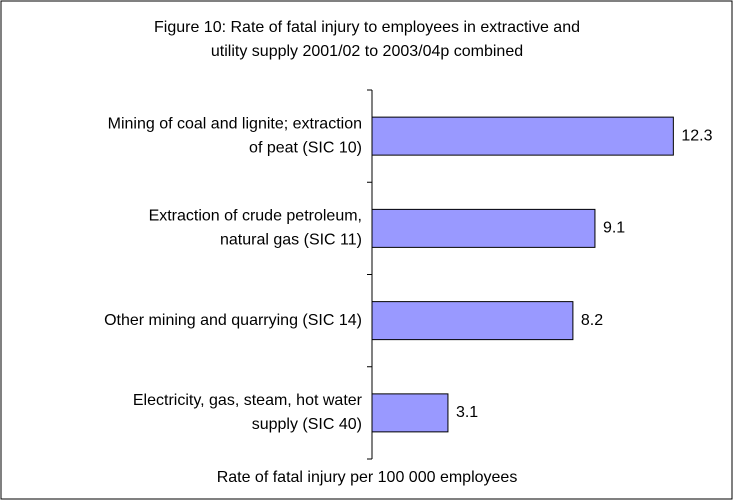 This screenshot has width=734, height=501. I want to click on y-tick-label: Extraction of crude petroleum,, so click(255, 216).